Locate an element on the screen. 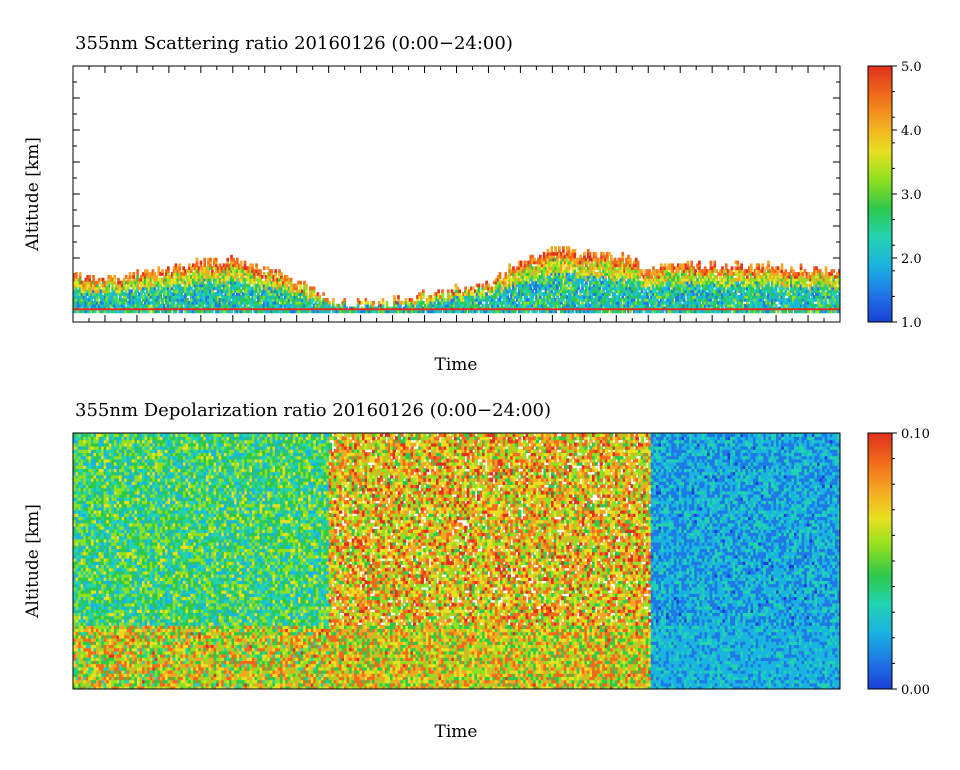 The width and height of the screenshot is (960, 770). x-tick-label: 5 is located at coordinates (233, 336).